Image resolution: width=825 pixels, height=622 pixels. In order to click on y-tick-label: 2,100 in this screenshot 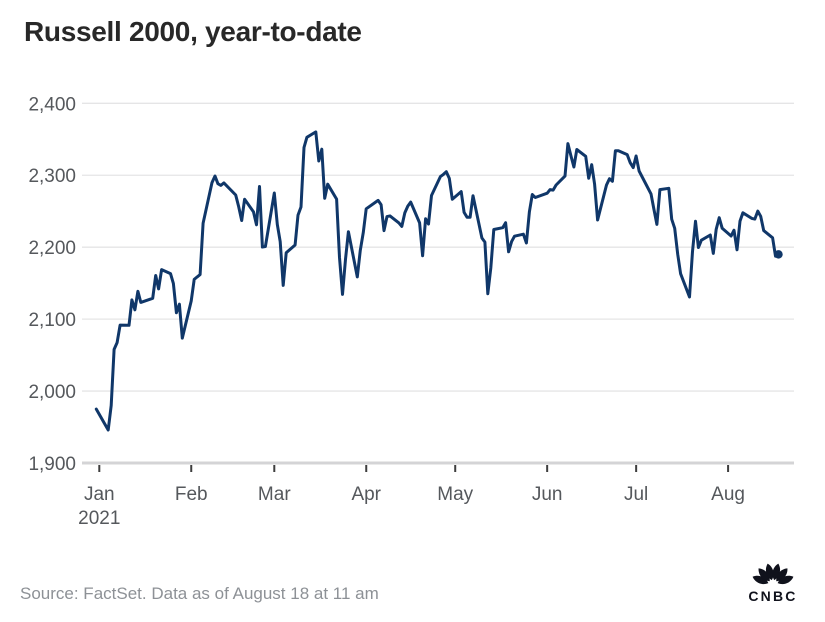, I will do `click(52, 320)`.